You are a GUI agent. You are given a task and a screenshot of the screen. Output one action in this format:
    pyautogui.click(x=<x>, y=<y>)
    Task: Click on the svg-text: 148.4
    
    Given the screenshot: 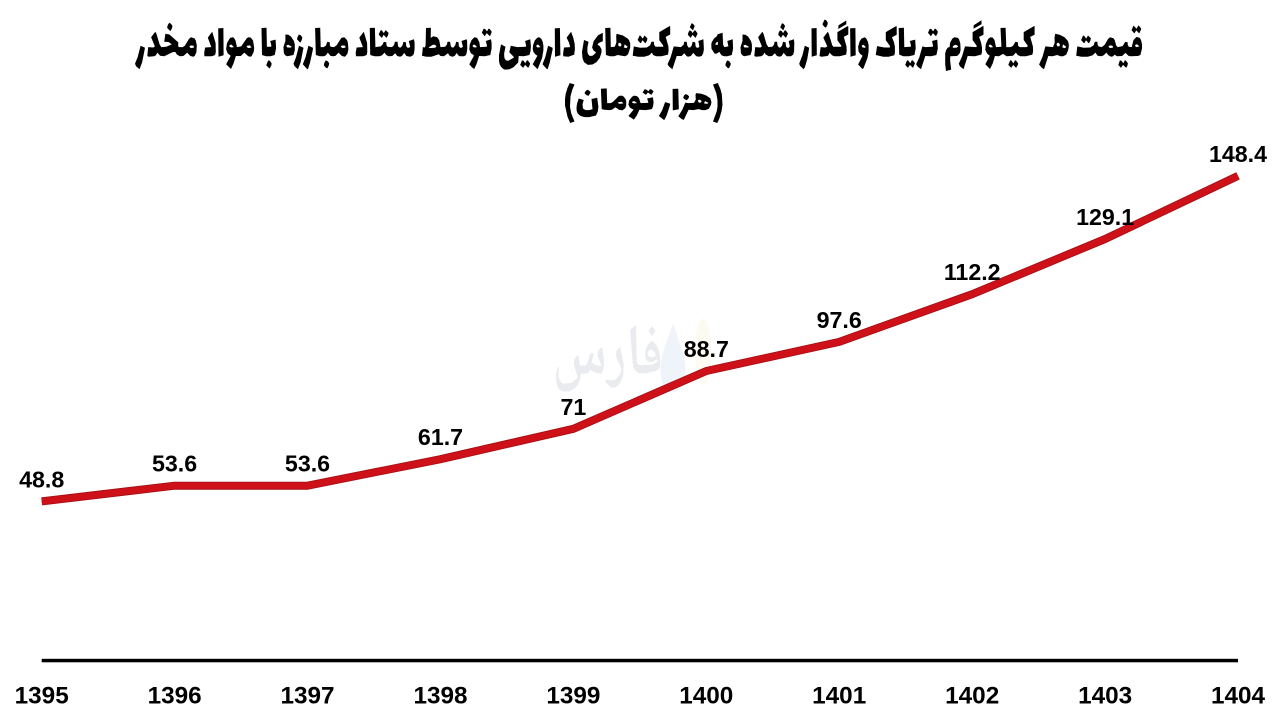 What is the action you would take?
    pyautogui.click(x=1238, y=154)
    